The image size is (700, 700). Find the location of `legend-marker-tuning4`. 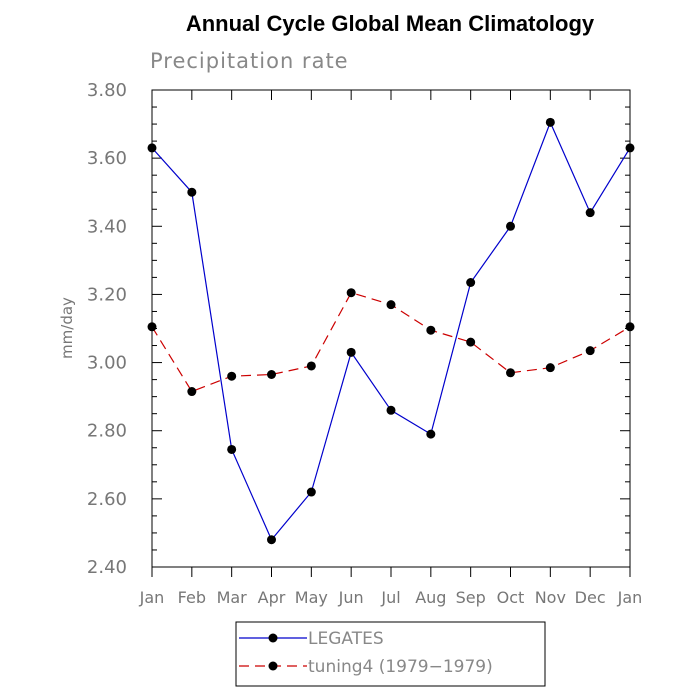

legend-marker-tuning4 is located at coordinates (273, 666).